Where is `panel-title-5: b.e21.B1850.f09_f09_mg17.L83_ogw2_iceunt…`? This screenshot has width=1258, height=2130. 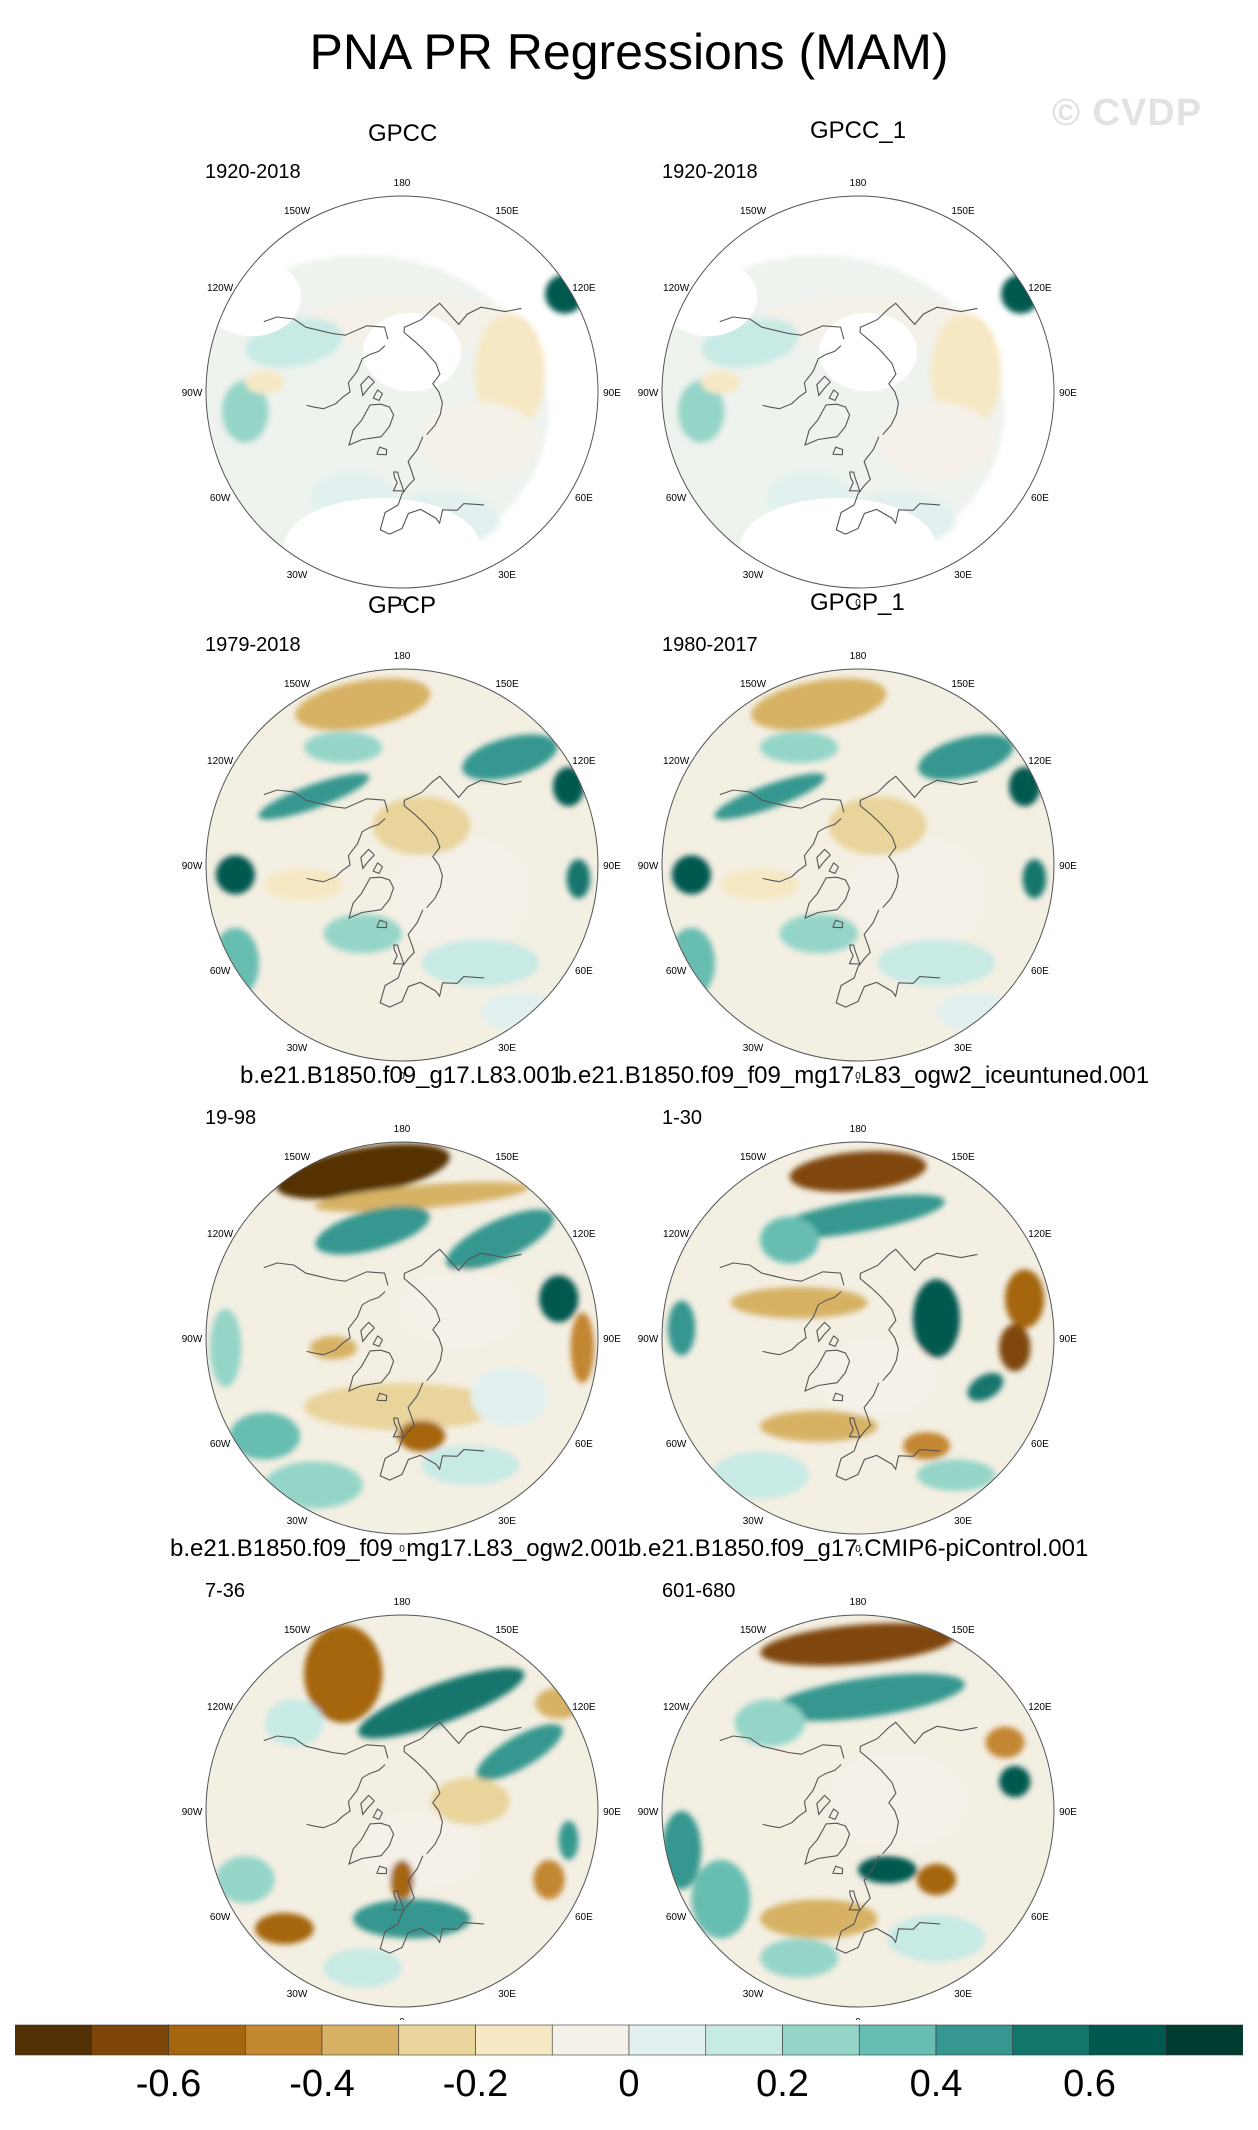
panel-title-5: b.e21.B1850.f09_f09_mg17.L83_ogw2_iceunt… is located at coordinates (854, 1075).